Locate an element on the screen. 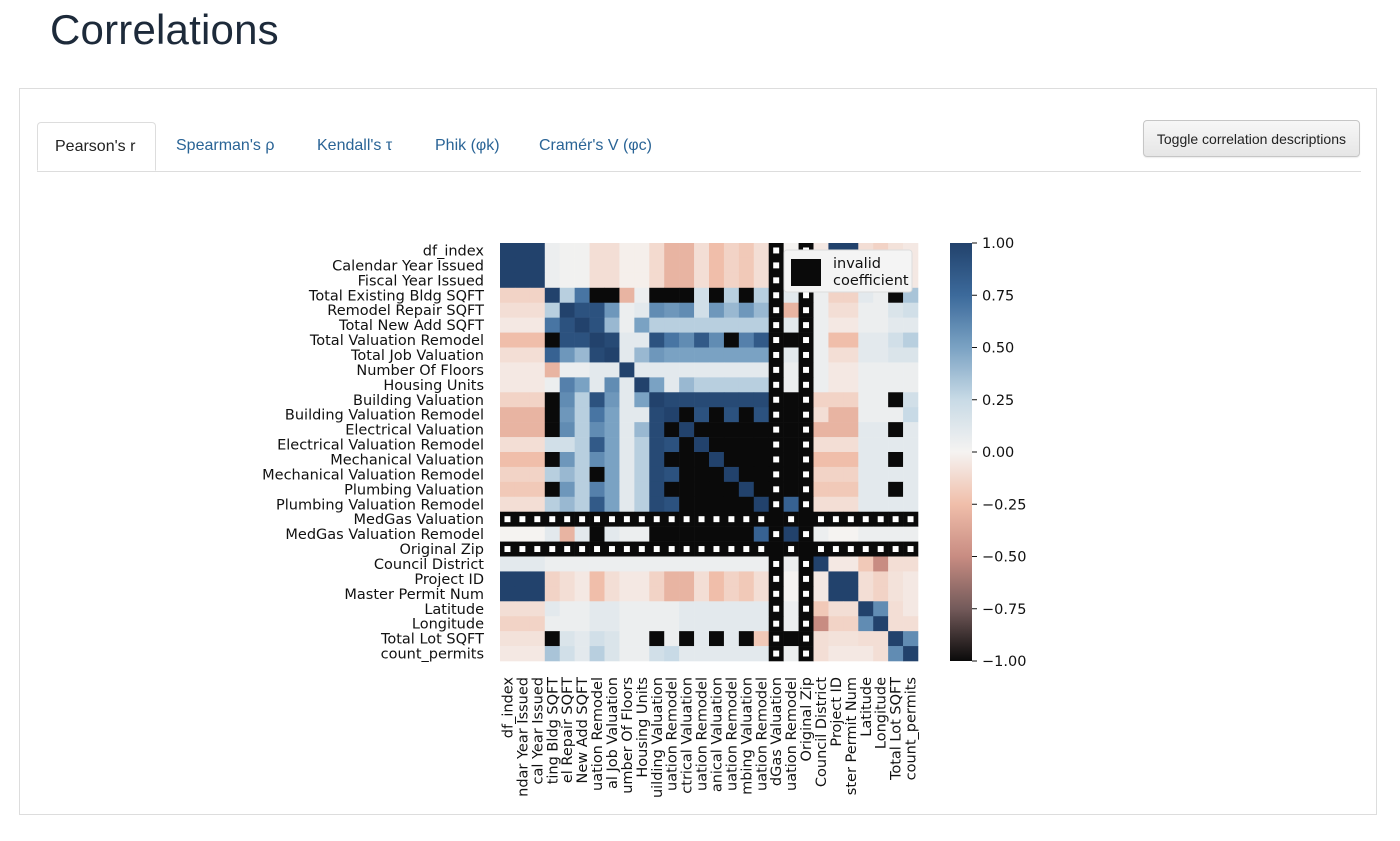 The height and width of the screenshot is (841, 1400). toggle-descriptions-button: Toggle correlation descriptions is located at coordinates (1251, 138).